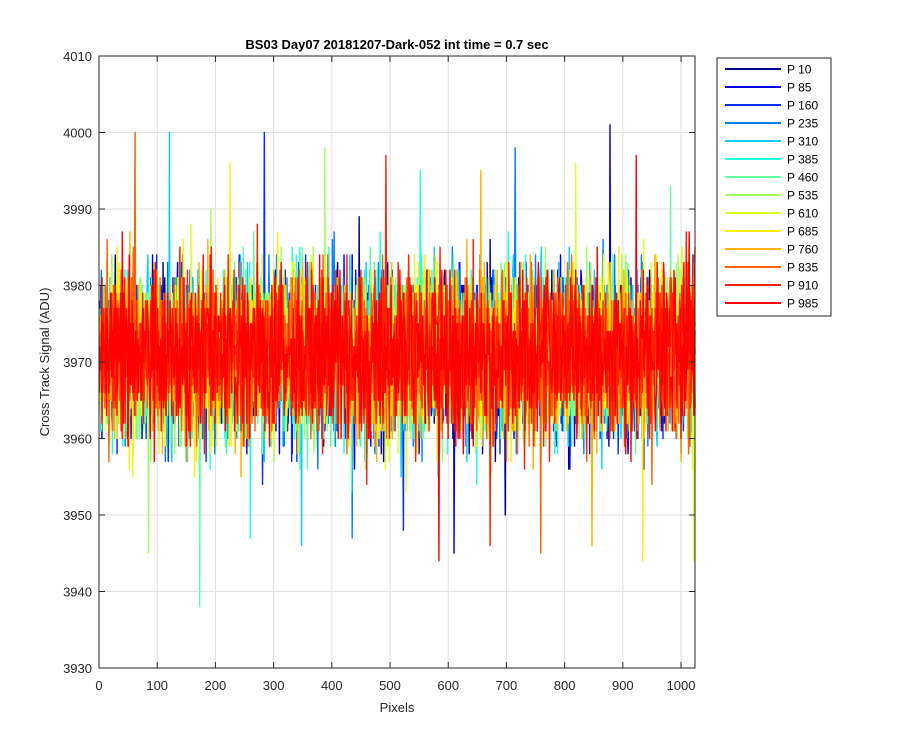 This screenshot has width=900, height=750. Describe the element at coordinates (802, 268) in the screenshot. I see `legend-entry-label: P 835` at that location.